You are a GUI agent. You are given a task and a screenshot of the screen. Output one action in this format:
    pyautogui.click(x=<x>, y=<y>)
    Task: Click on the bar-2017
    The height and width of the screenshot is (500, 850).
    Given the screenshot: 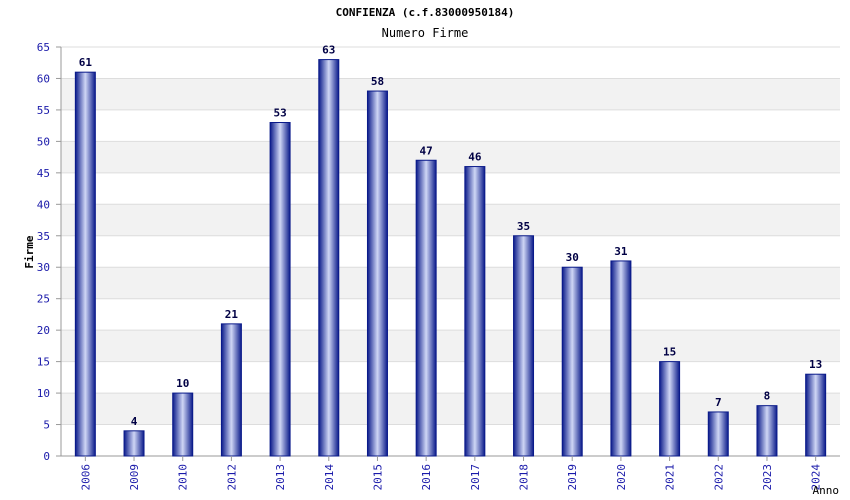 What is the action you would take?
    pyautogui.click(x=475, y=311)
    